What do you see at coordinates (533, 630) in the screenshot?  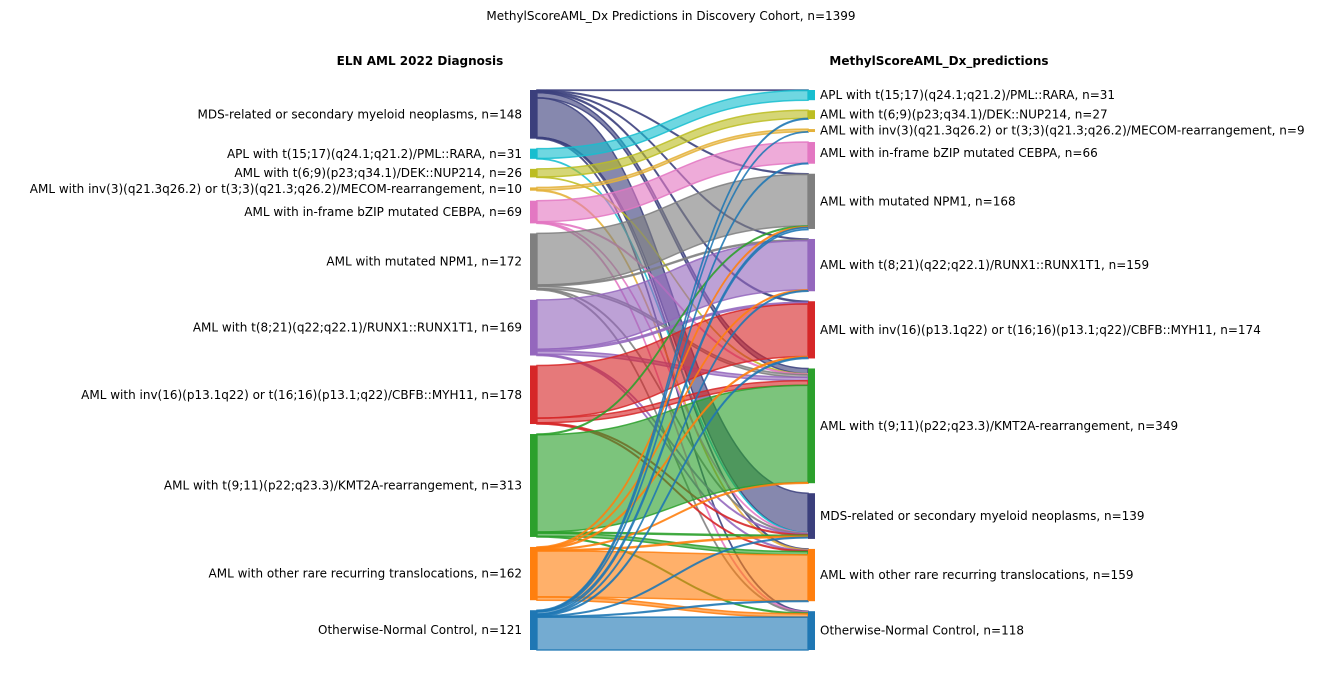 I see `left-node-ctrl` at bounding box center [533, 630].